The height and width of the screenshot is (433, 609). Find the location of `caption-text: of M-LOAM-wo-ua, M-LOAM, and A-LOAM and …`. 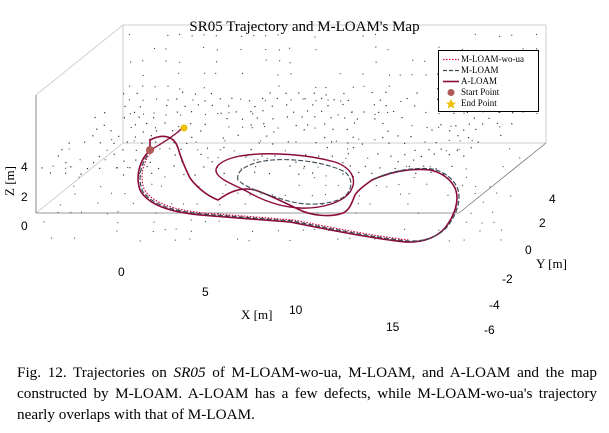

caption-text: of M-LOAM-wo-ua, M-LOAM, and A-LOAM and … is located at coordinates (307, 393).